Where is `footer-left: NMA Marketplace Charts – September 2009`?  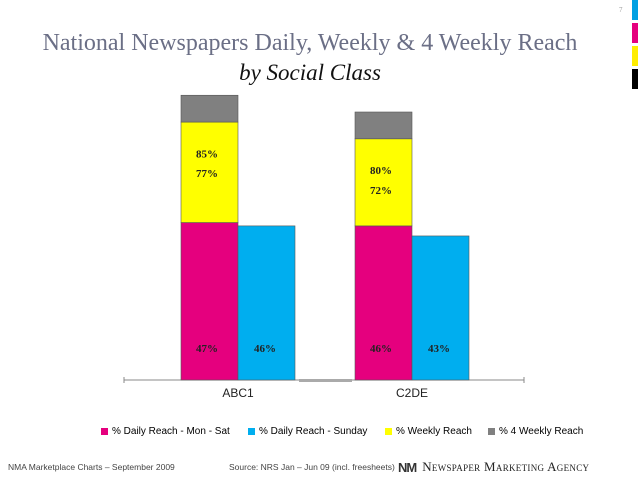 footer-left: NMA Marketplace Charts – September 2009 is located at coordinates (91, 467).